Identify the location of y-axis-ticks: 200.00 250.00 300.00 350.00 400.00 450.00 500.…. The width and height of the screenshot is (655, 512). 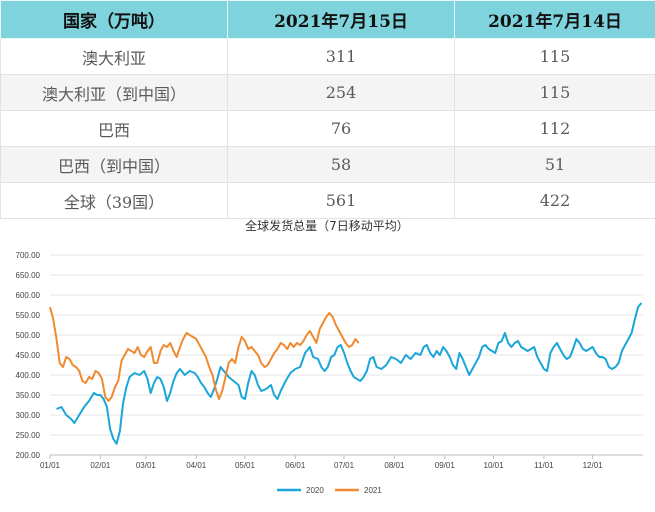
(28, 355).